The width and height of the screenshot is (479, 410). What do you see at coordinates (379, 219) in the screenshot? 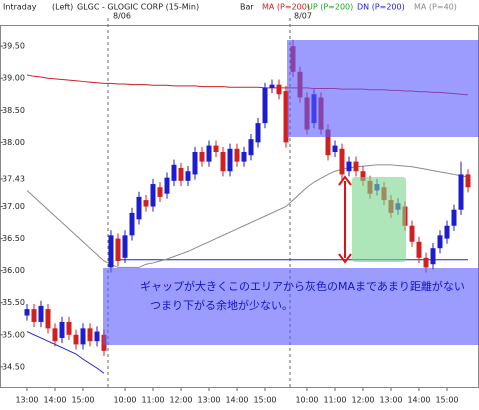
I see `target-zone` at bounding box center [379, 219].